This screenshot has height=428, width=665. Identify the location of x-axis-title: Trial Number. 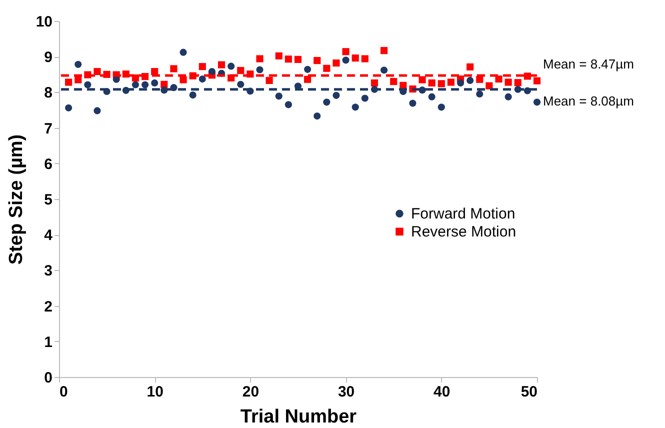
(299, 417).